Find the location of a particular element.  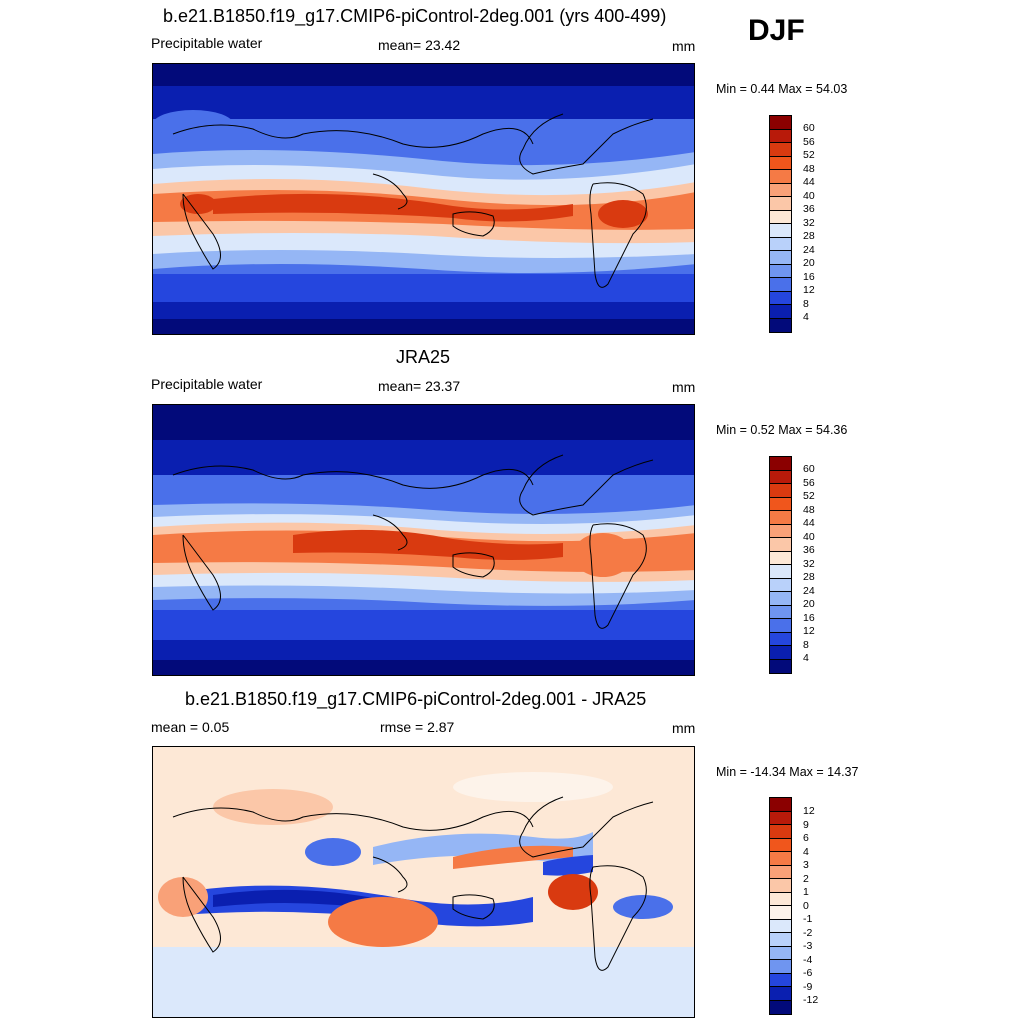

colorbar-tick-label: 6 is located at coordinates (806, 838).